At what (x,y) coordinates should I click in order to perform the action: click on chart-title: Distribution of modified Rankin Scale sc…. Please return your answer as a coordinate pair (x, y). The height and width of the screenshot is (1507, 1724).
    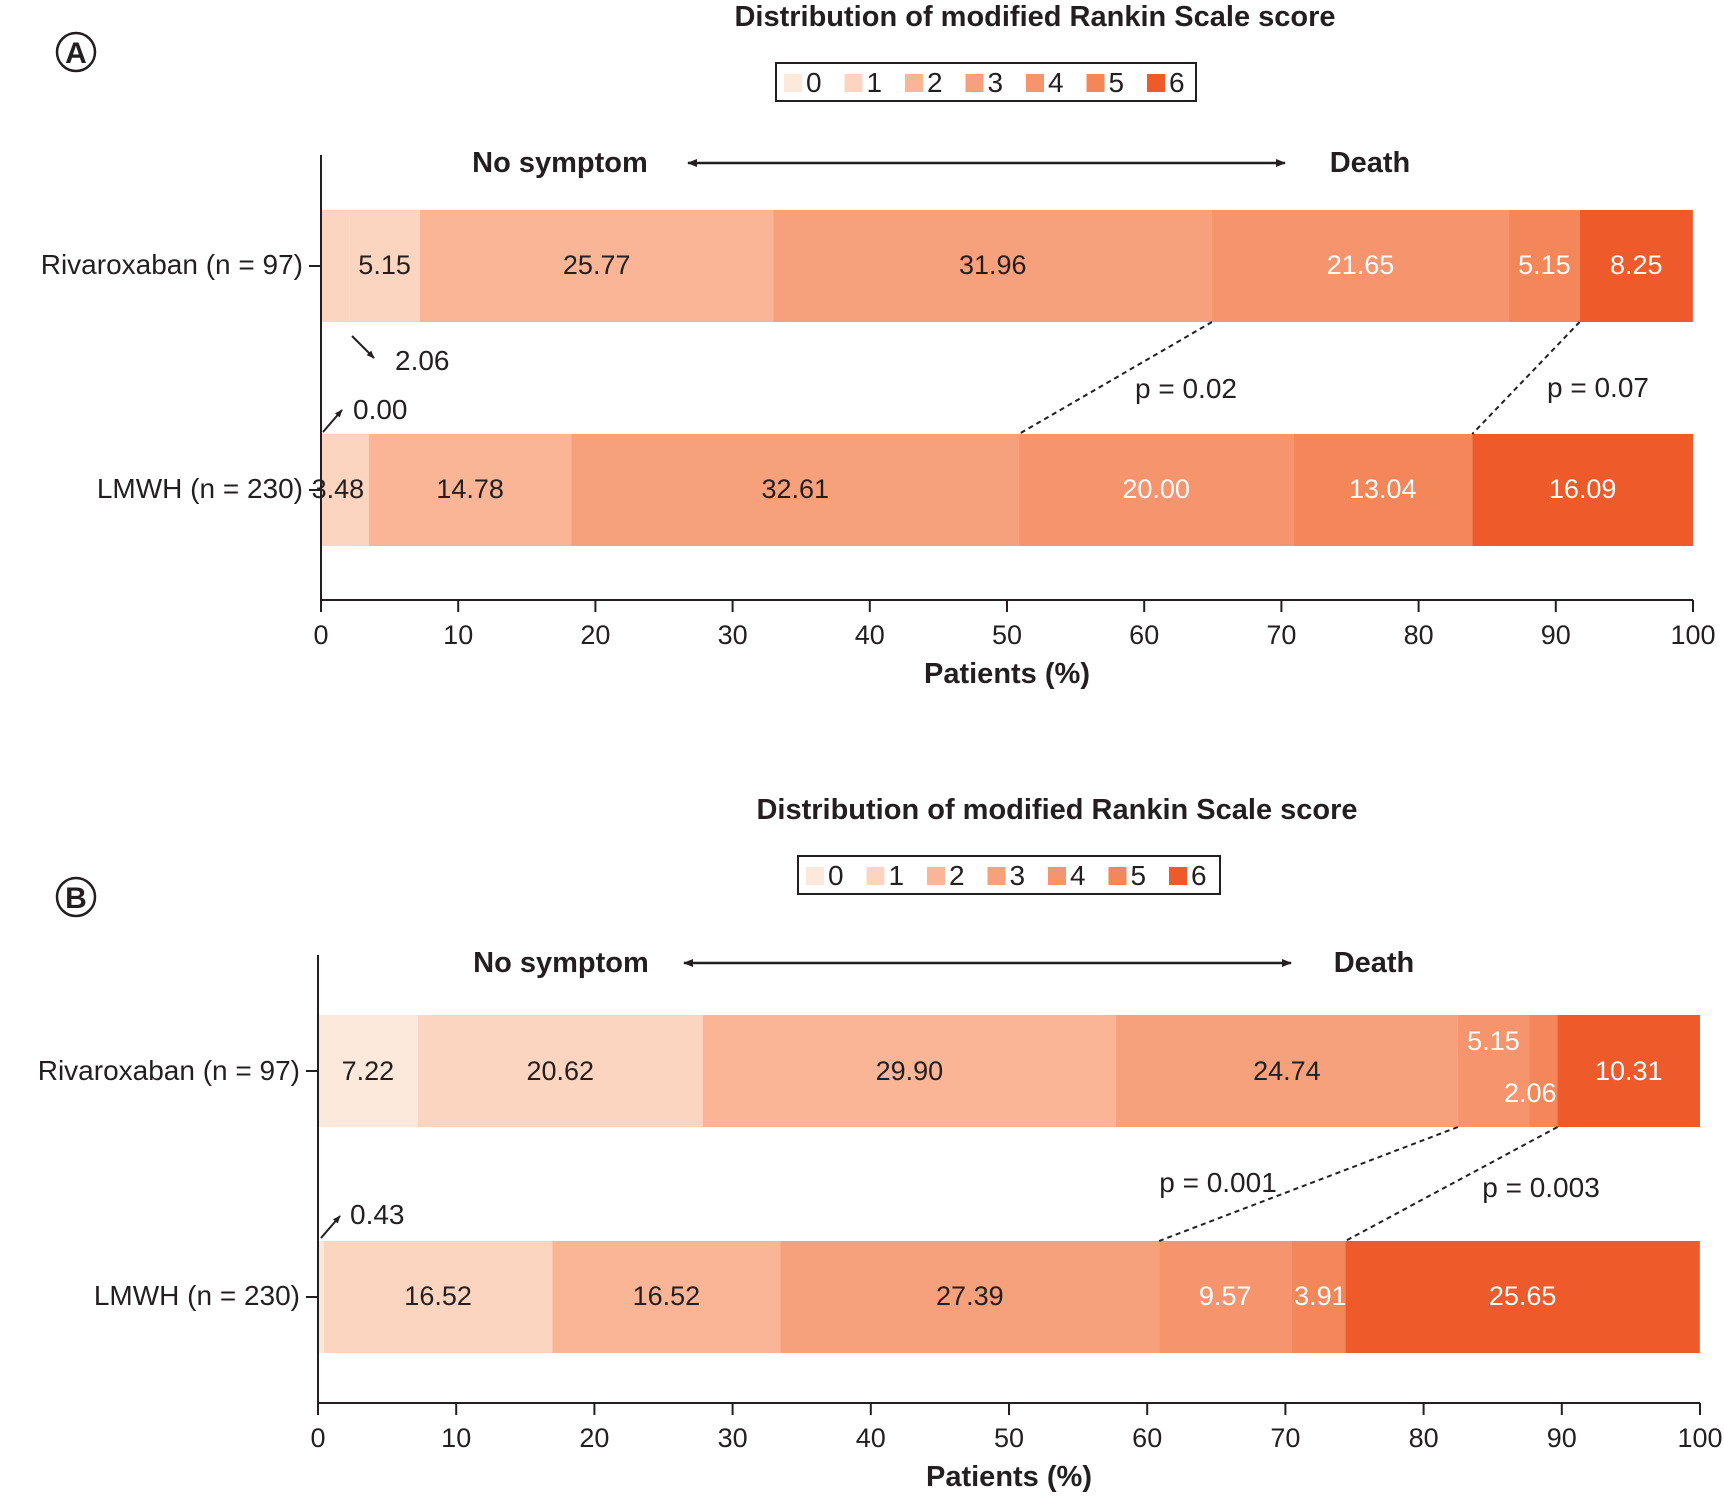
    Looking at the image, I should click on (1056, 810).